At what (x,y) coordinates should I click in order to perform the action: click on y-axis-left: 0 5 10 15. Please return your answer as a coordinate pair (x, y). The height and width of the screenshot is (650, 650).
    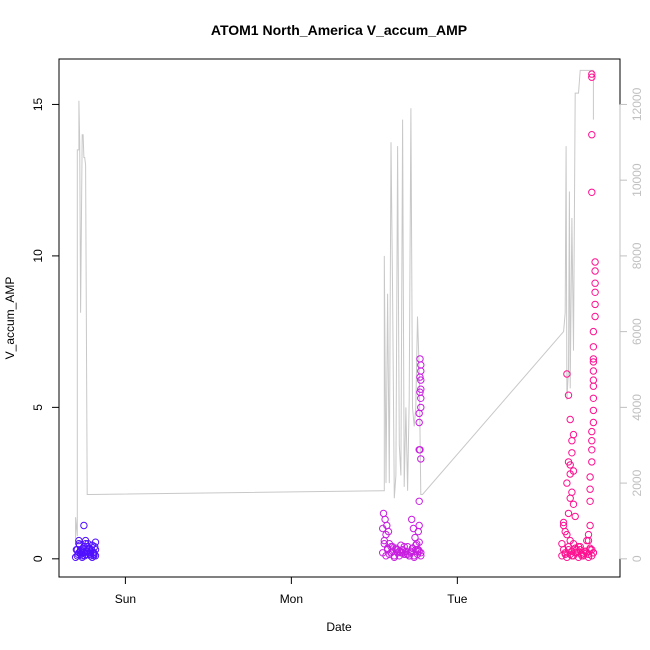
    Looking at the image, I should click on (45, 329).